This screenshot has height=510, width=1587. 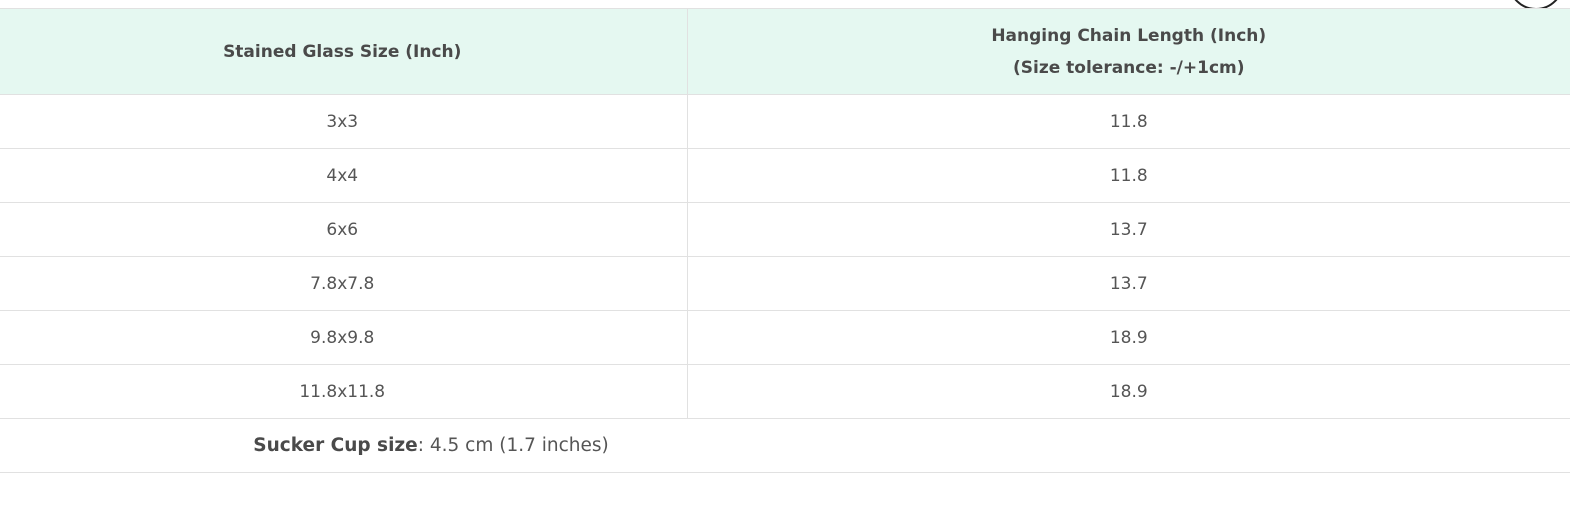 I want to click on sucker-cup-cell: Sucker Cup size: 4.5 cm (1.7 inches), so click(x=785, y=445).